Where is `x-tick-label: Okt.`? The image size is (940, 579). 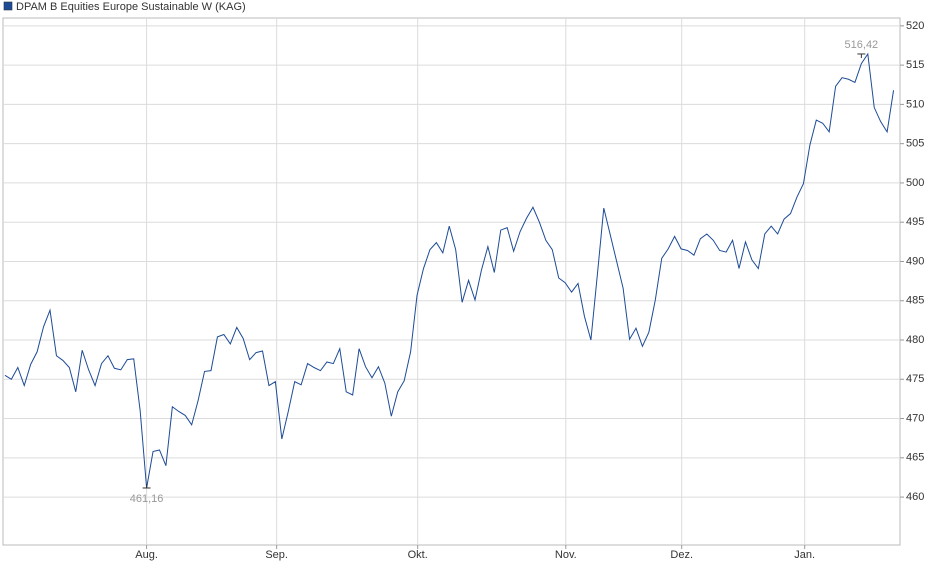
x-tick-label: Okt. is located at coordinates (418, 555).